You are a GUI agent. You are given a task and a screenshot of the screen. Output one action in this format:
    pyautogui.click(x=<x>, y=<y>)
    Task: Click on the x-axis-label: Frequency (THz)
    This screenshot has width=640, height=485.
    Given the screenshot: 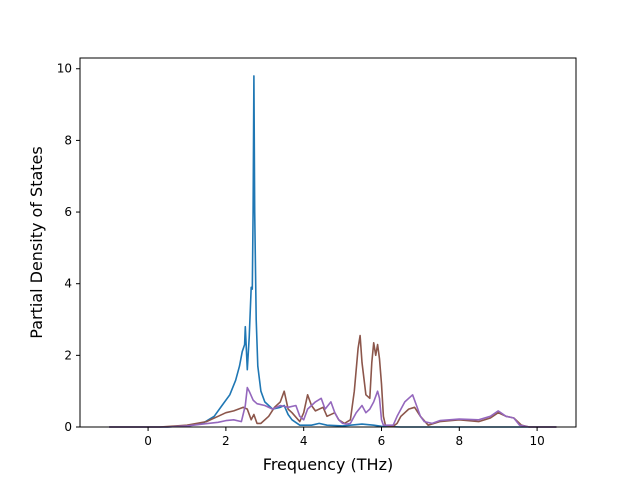 What is the action you would take?
    pyautogui.click(x=328, y=464)
    